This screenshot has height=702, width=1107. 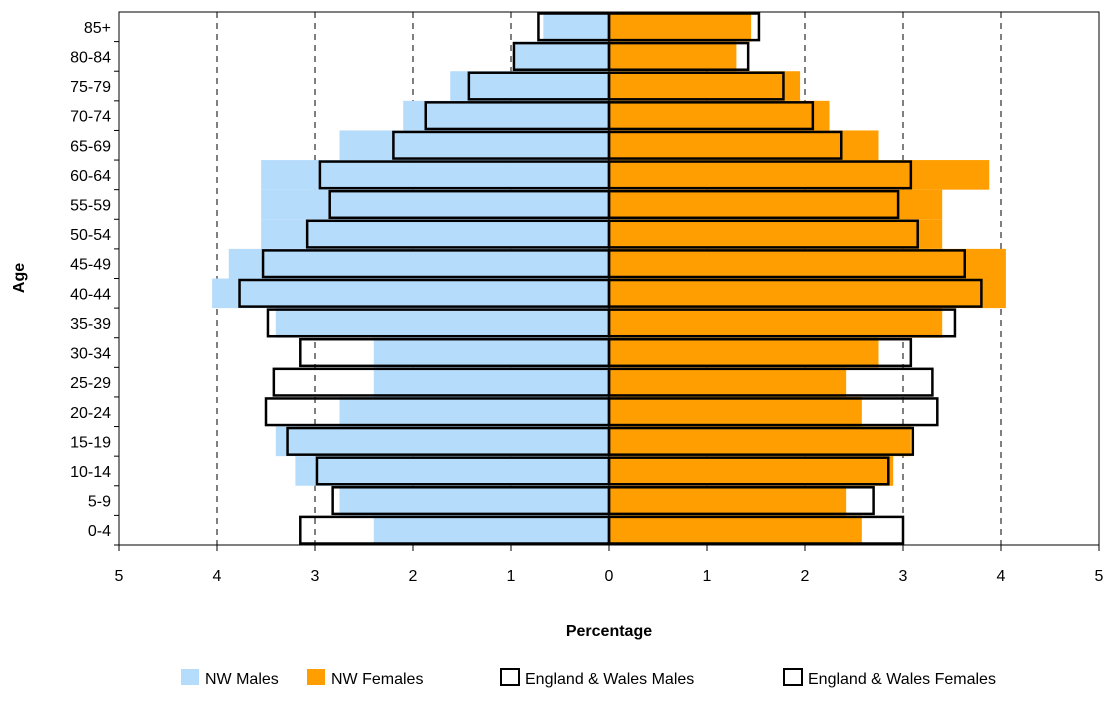 I want to click on y-tick-label: 55-59, so click(x=90, y=205).